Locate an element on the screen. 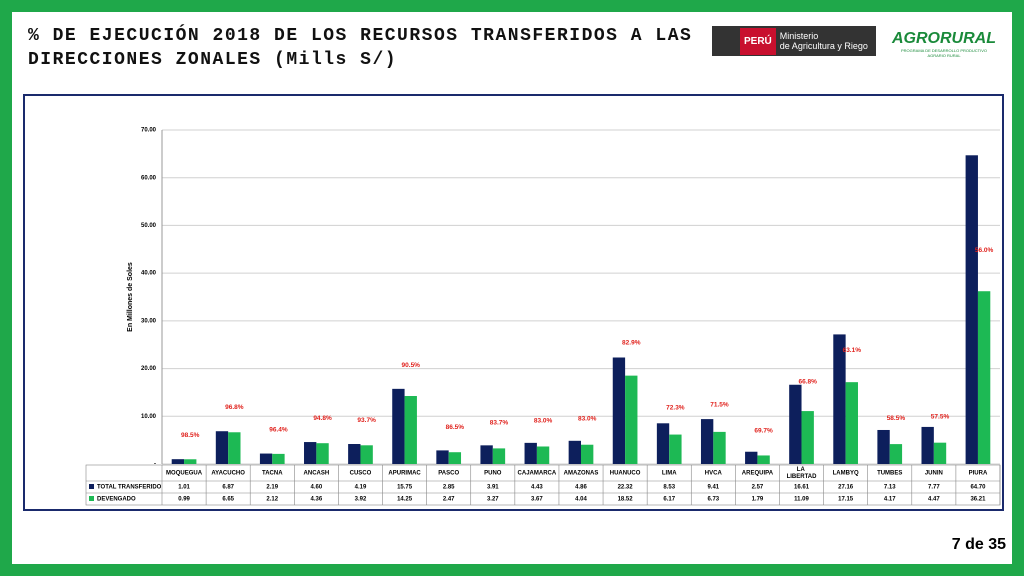 The width and height of the screenshot is (1024, 576). execution-label: 94.8% is located at coordinates (322, 418).